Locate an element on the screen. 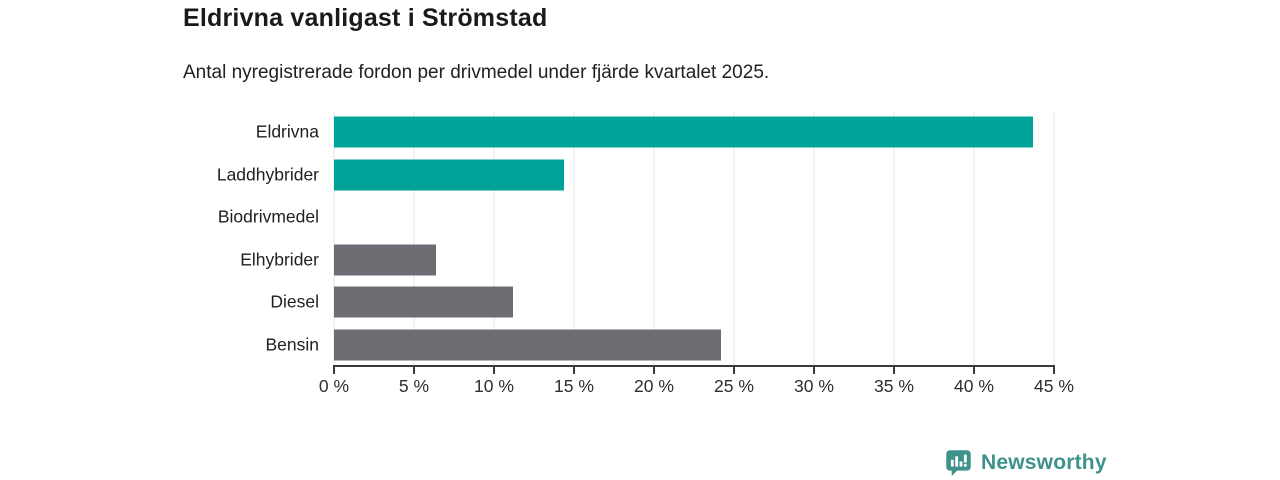  bar-elhybrider is located at coordinates (385, 260).